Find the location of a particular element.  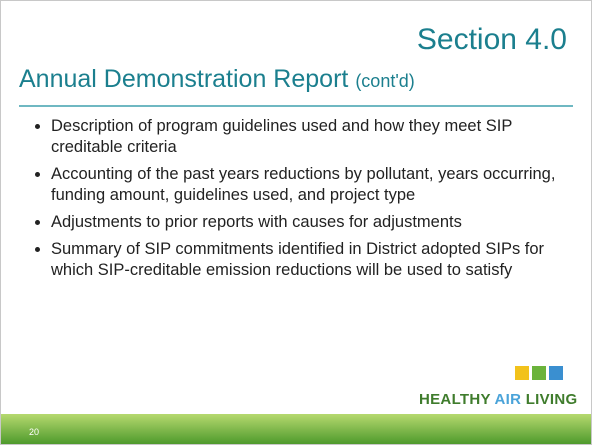

section-heading: Section 4.0 is located at coordinates (491, 39).